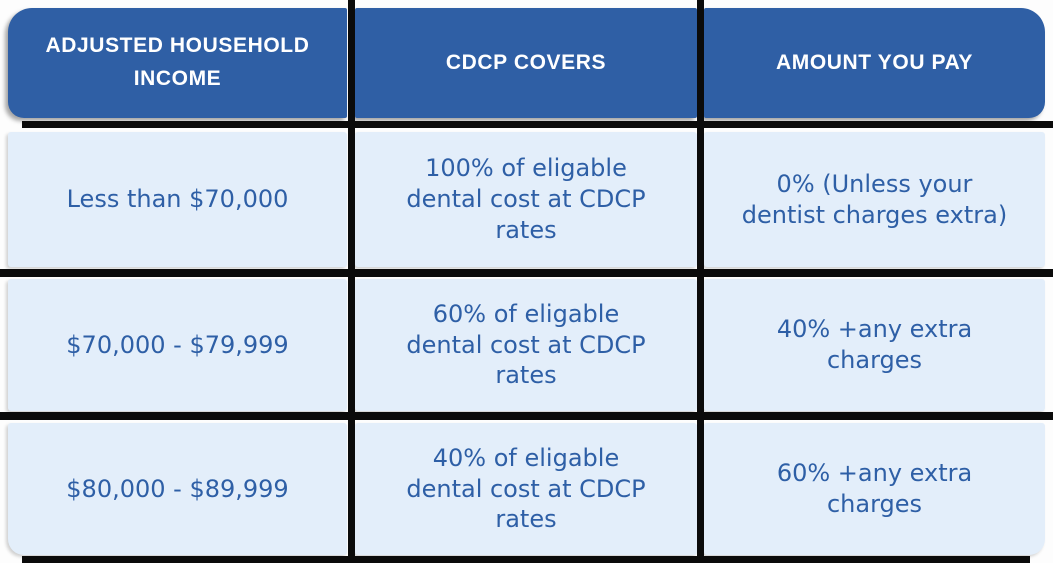 The image size is (1053, 563). What do you see at coordinates (526, 559) in the screenshot?
I see `grid-line-horizontal-bottom` at bounding box center [526, 559].